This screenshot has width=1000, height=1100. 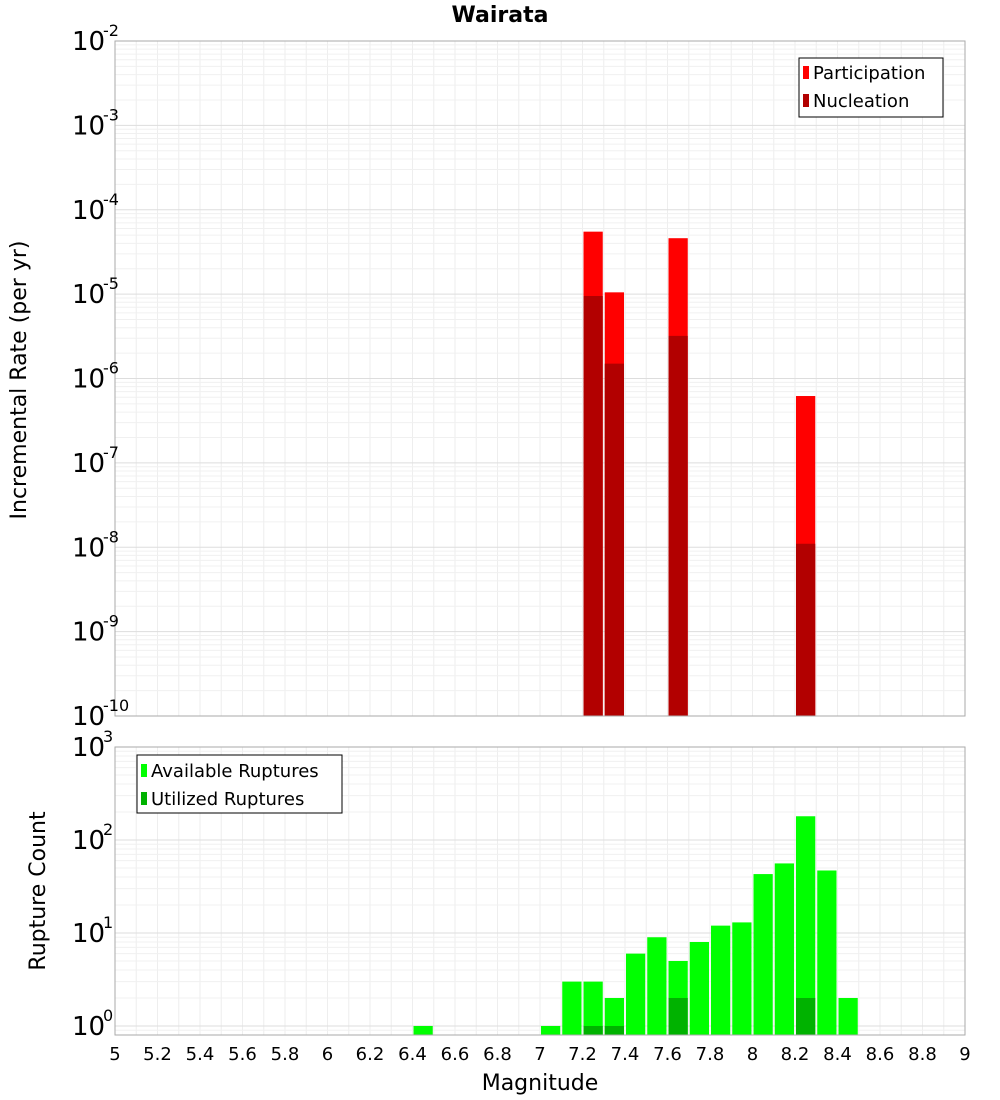 I want to click on x-tick-label: 6.8, so click(x=497, y=1054).